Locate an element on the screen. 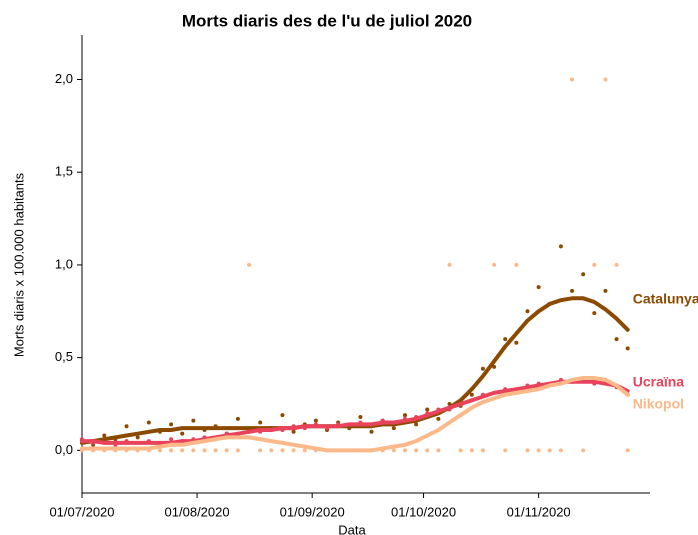  x-tick-label: 01/09/2020 is located at coordinates (312, 511).